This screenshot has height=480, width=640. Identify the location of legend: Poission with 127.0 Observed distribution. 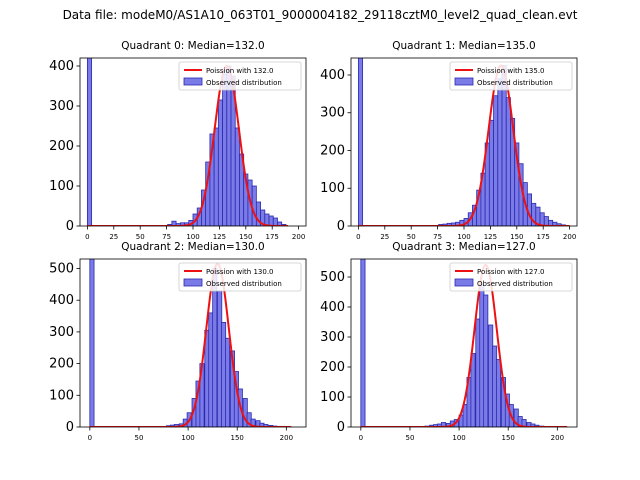
(511, 277).